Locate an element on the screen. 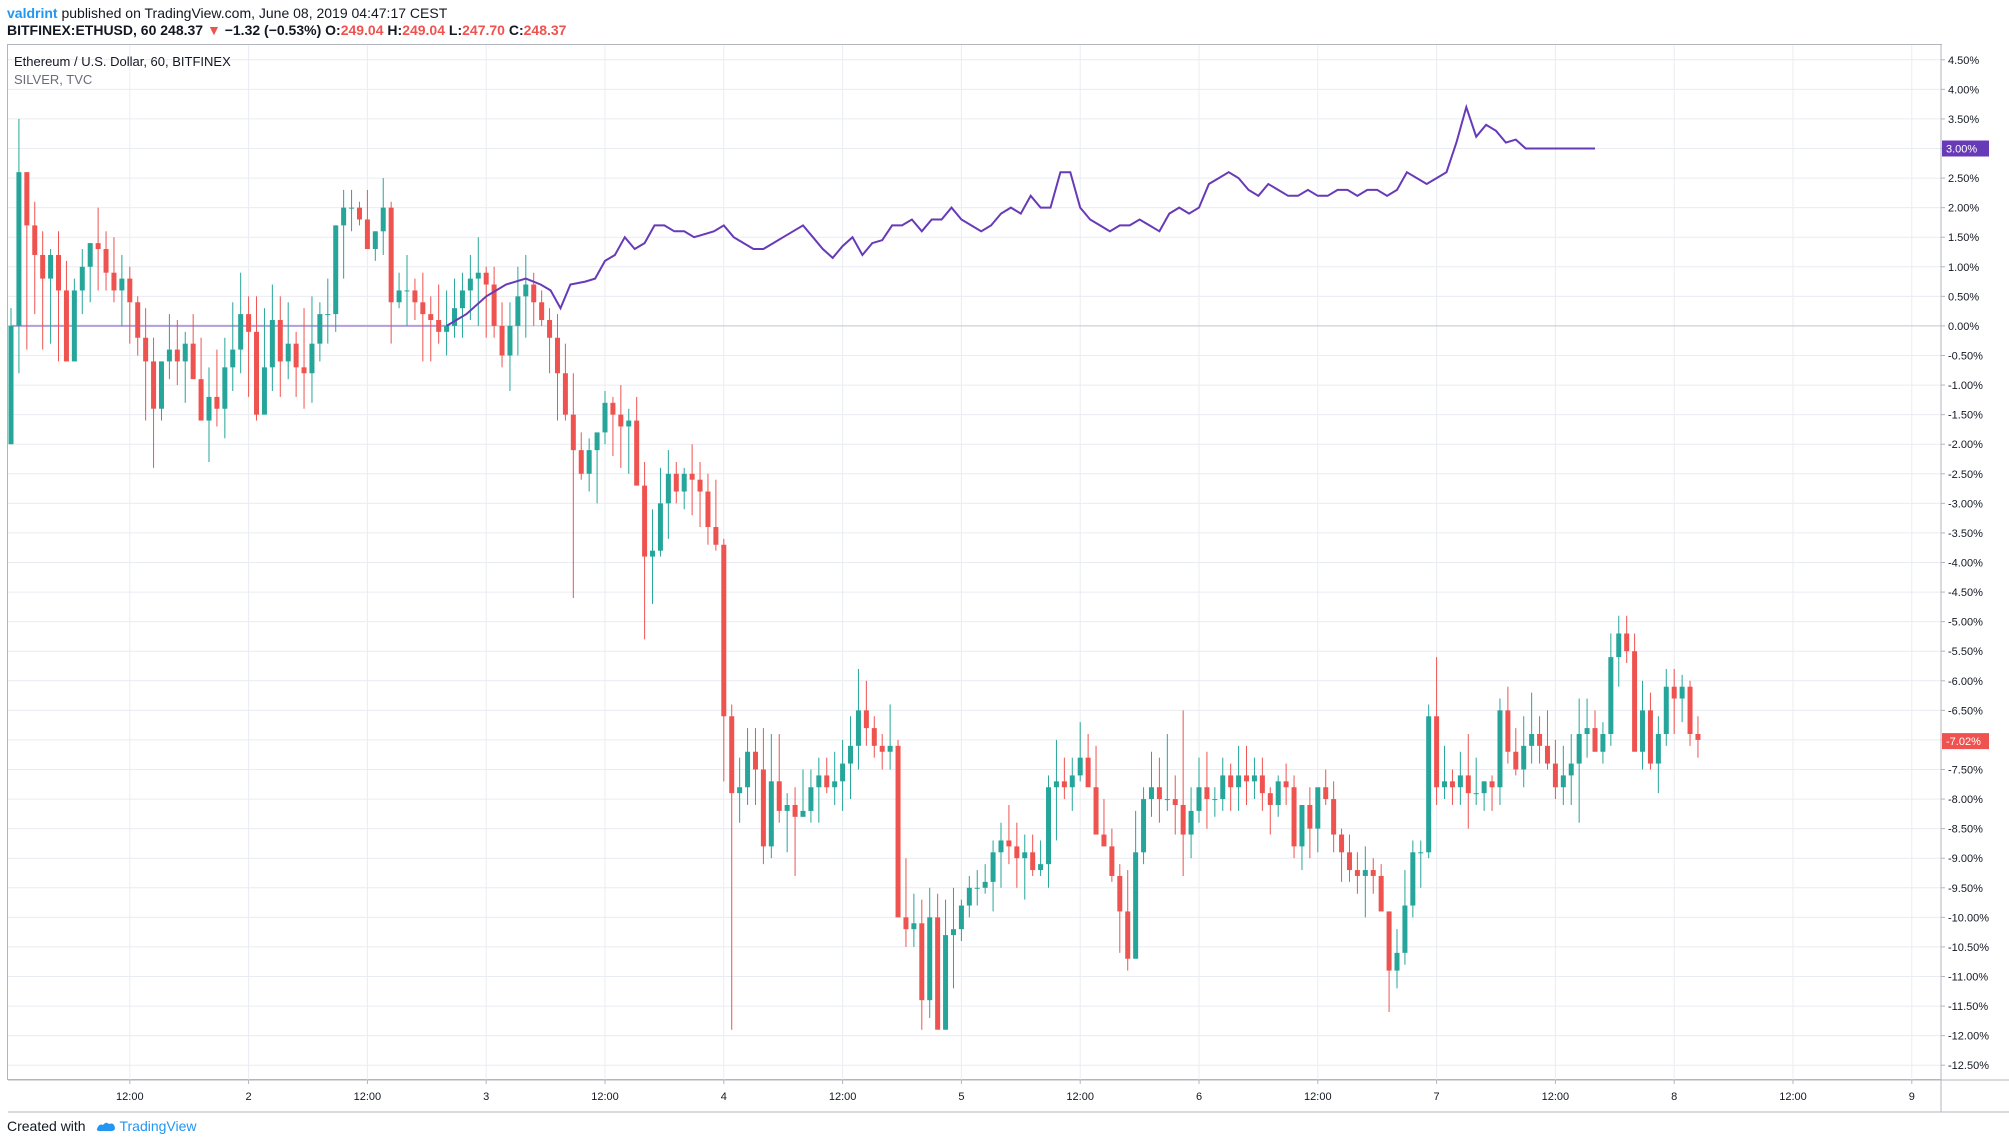 The image size is (2009, 1145). footer: Created with TradingView is located at coordinates (102, 1127).